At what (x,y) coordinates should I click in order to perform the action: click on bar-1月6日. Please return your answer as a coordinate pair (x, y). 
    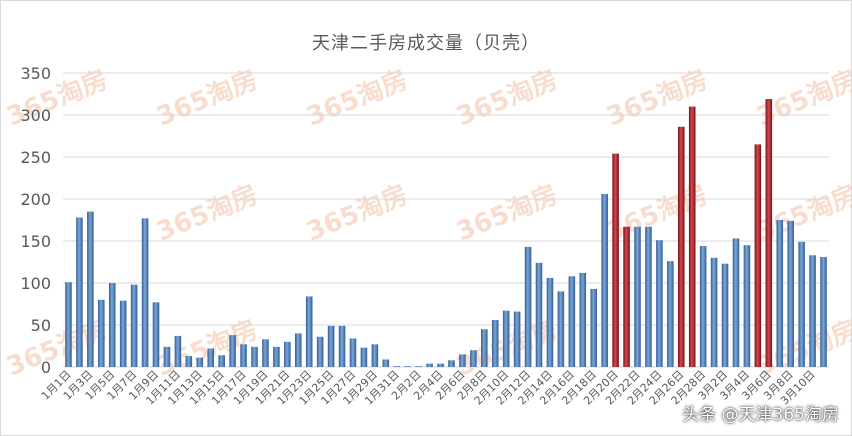
    Looking at the image, I should click on (123, 333).